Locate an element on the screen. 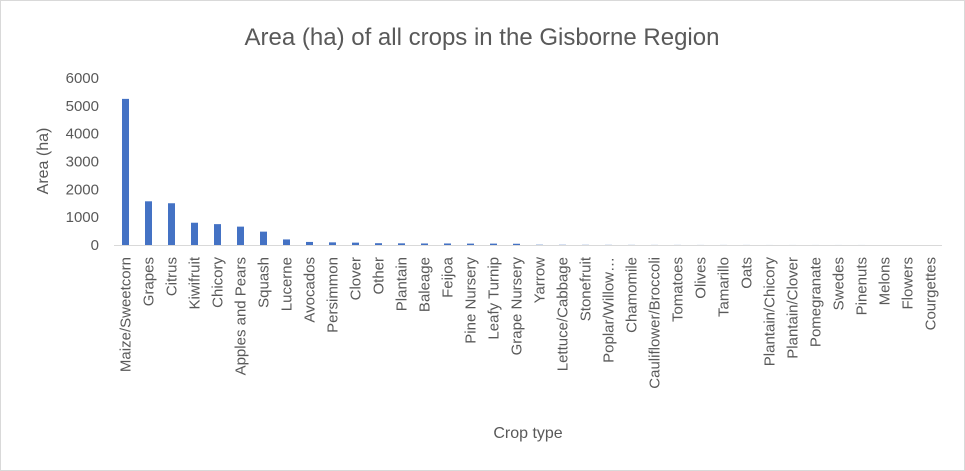 The height and width of the screenshot is (471, 965). y-tick-label: 1000 is located at coordinates (82, 217).